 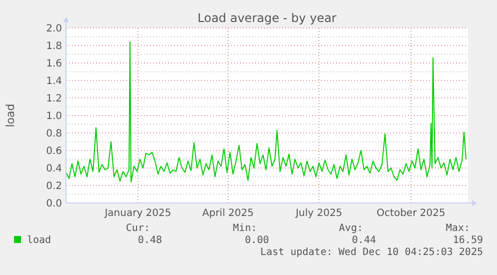 I want to click on text: Avg:, so click(x=350, y=228).